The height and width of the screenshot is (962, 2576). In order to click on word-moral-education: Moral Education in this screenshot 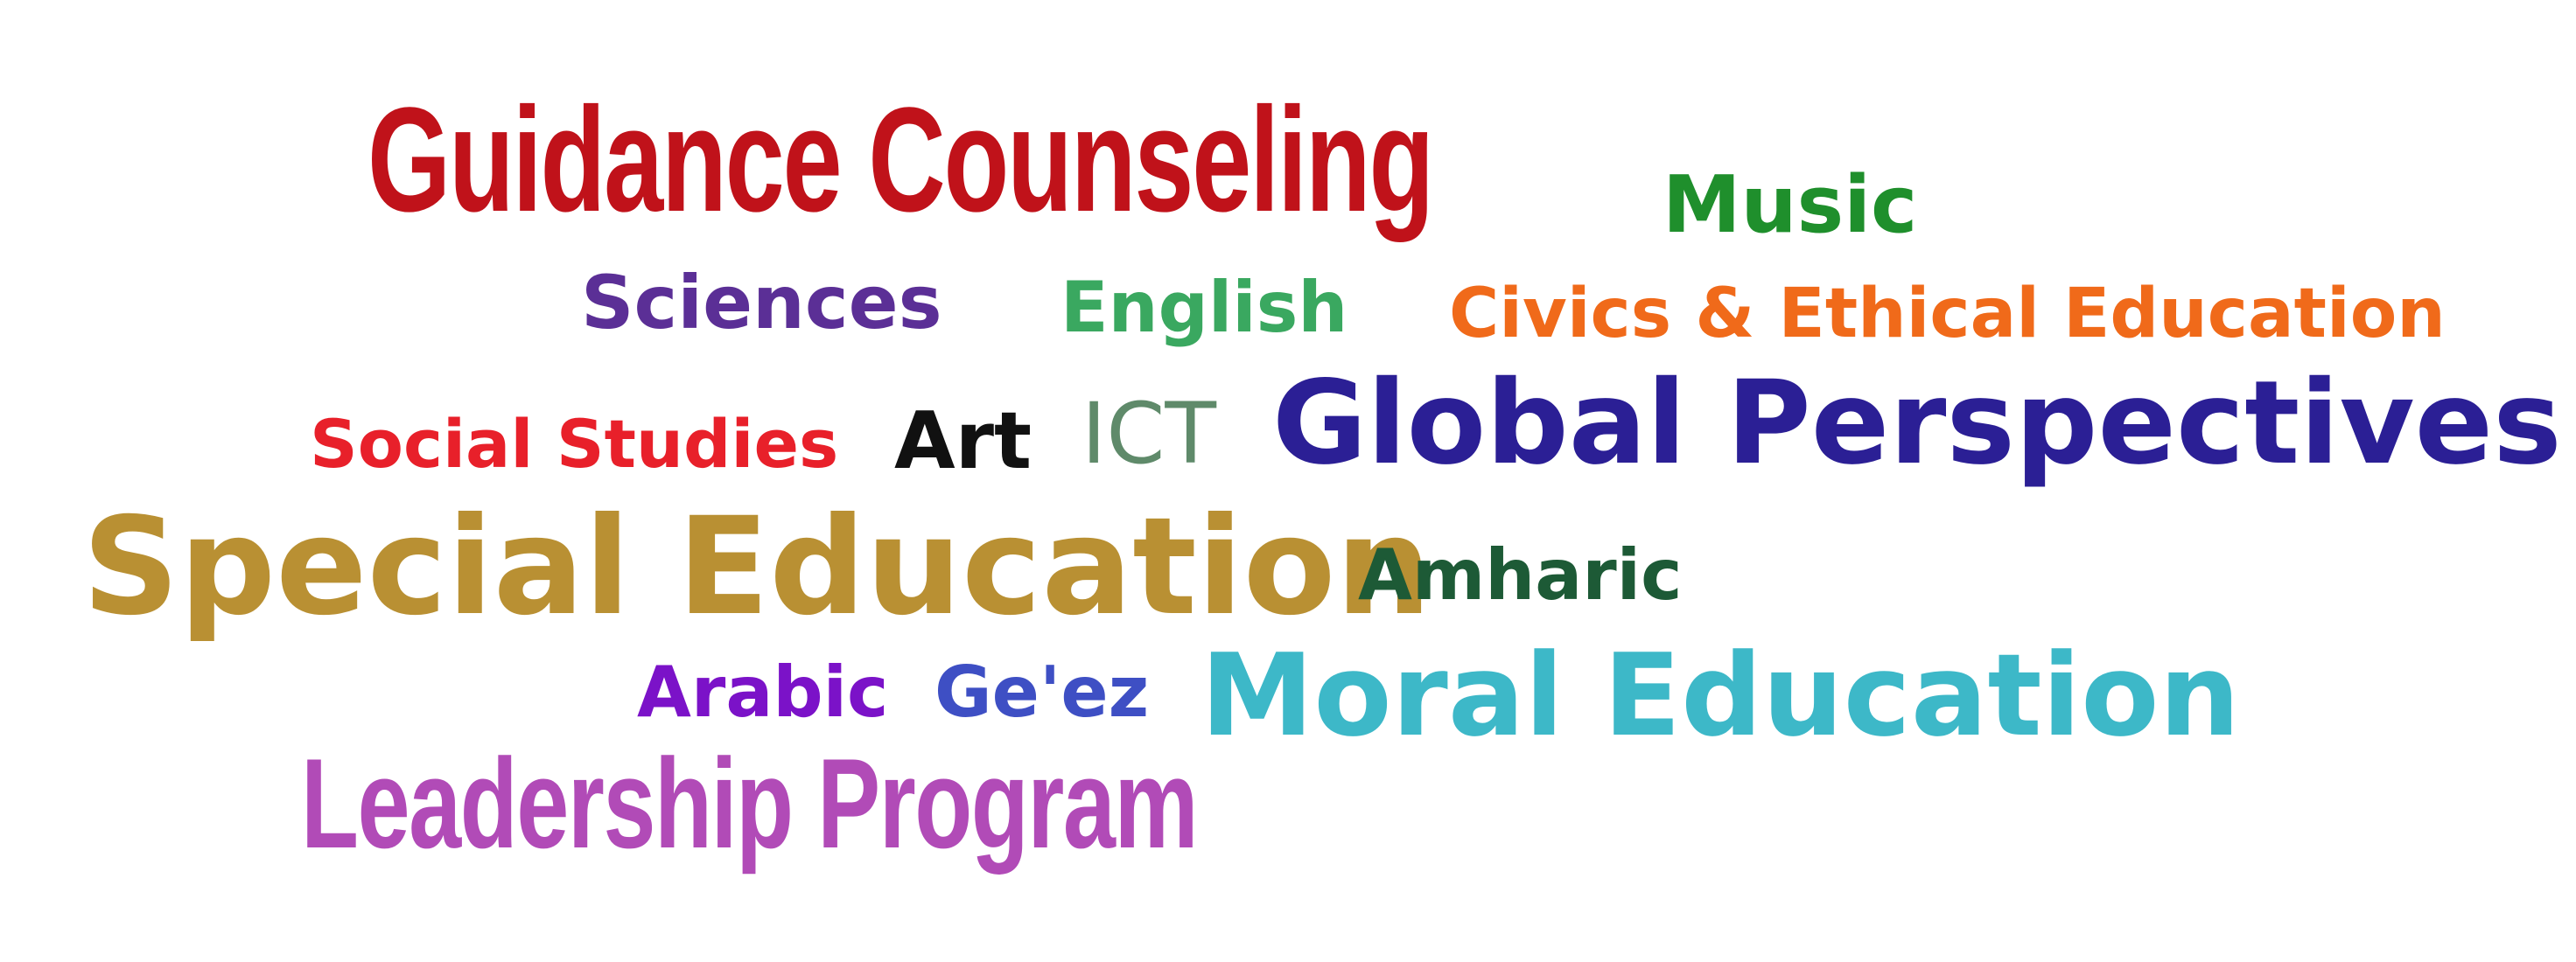, I will do `click(1720, 695)`.